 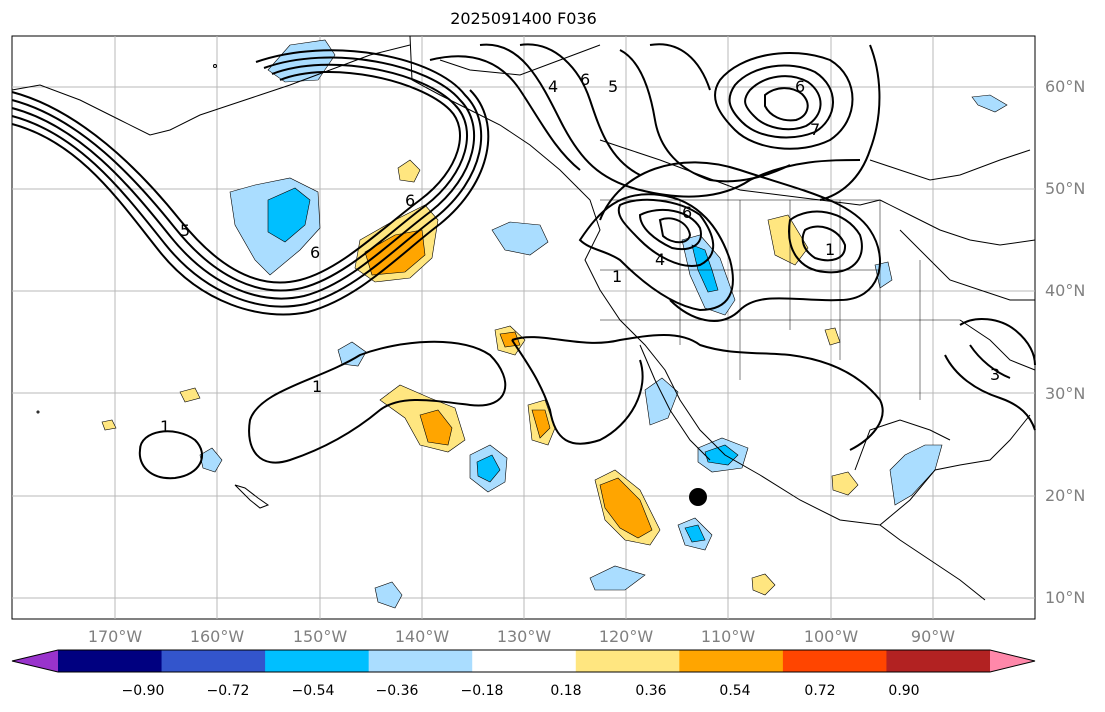 I want to click on colorbar-tick-label: 0.18, so click(x=566, y=691).